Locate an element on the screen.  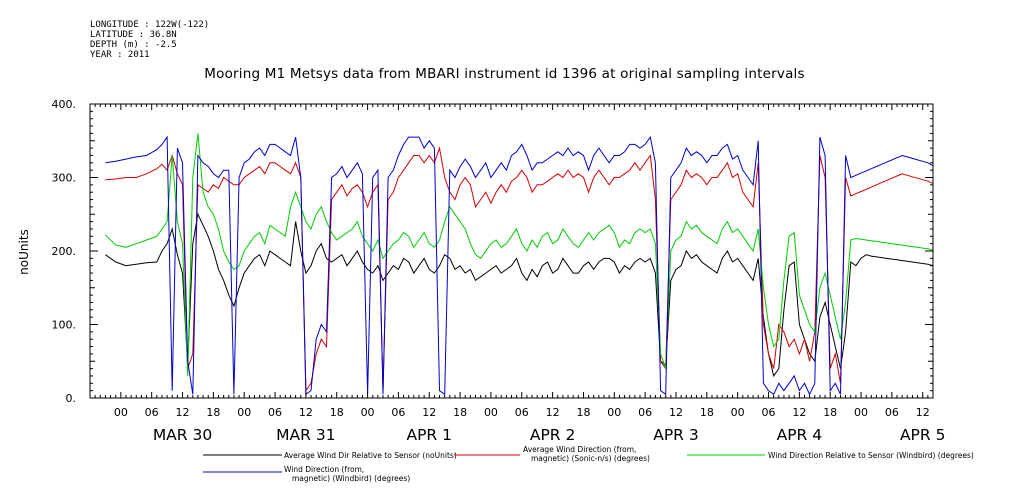
latitude-text: LATITUDE : 36.8N is located at coordinates (133, 35).